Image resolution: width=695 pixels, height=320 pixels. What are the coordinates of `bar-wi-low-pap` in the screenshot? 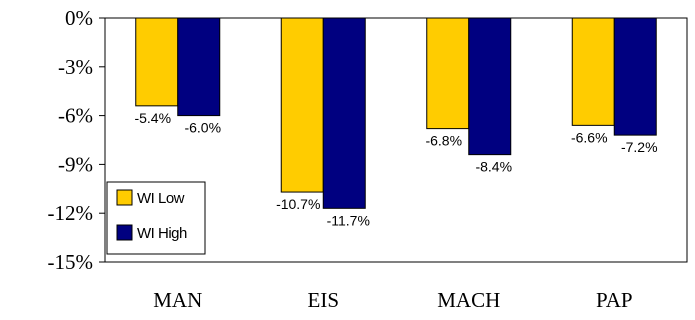 It's located at (593, 71).